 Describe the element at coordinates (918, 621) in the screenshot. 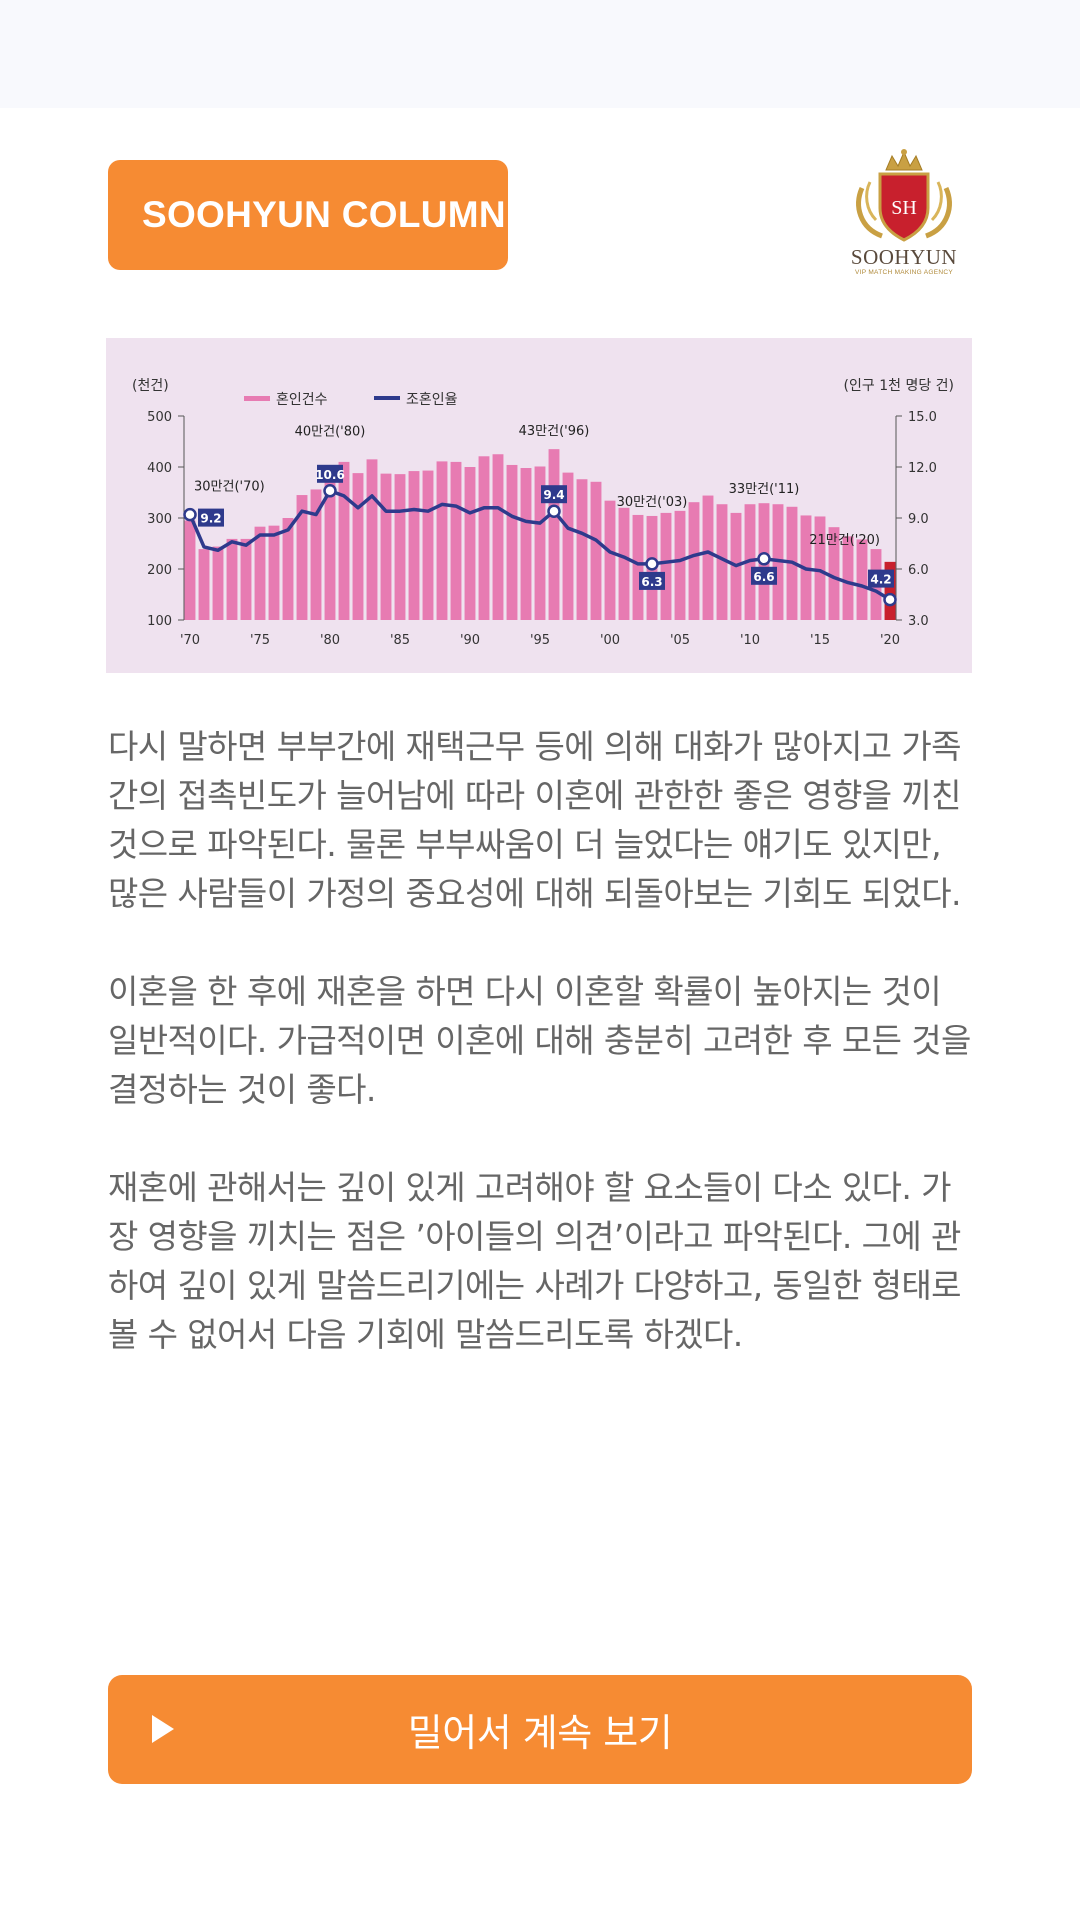

I see `right-tick-label: 3.0` at that location.